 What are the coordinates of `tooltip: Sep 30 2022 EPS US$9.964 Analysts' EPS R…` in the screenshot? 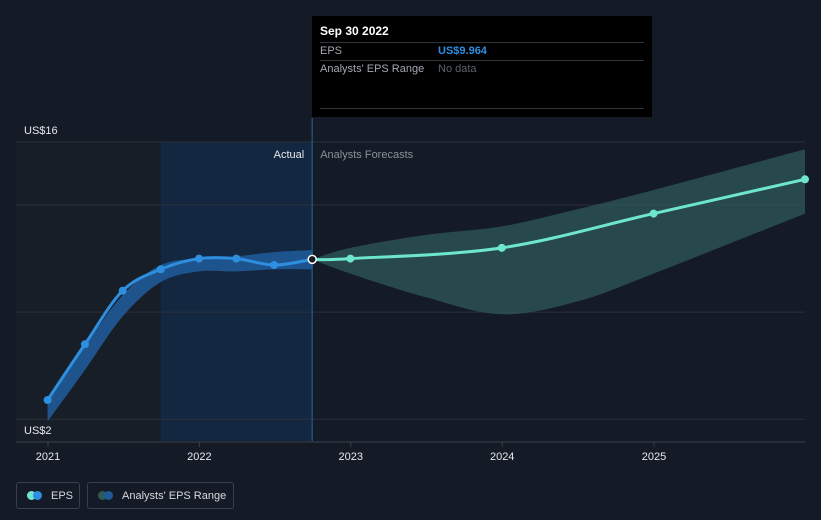 It's located at (482, 66).